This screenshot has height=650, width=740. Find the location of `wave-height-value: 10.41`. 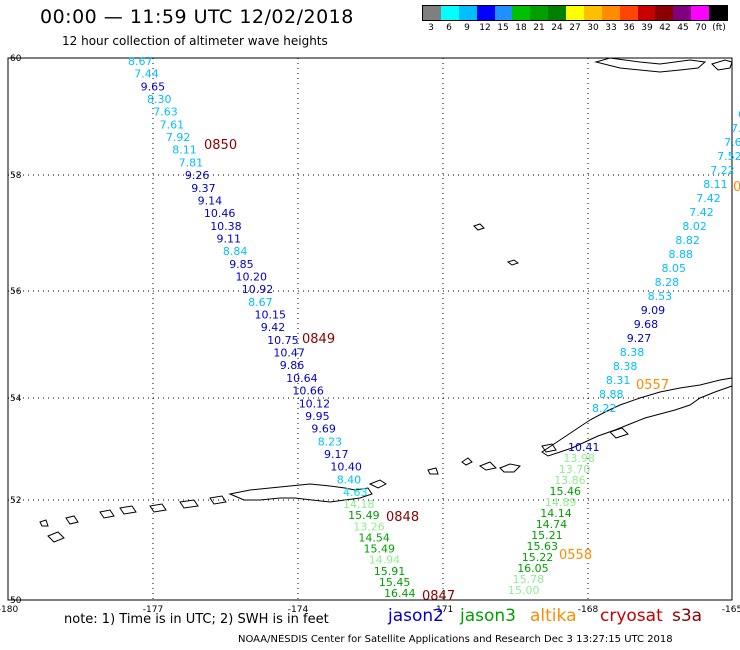

wave-height-value: 10.41 is located at coordinates (584, 447).